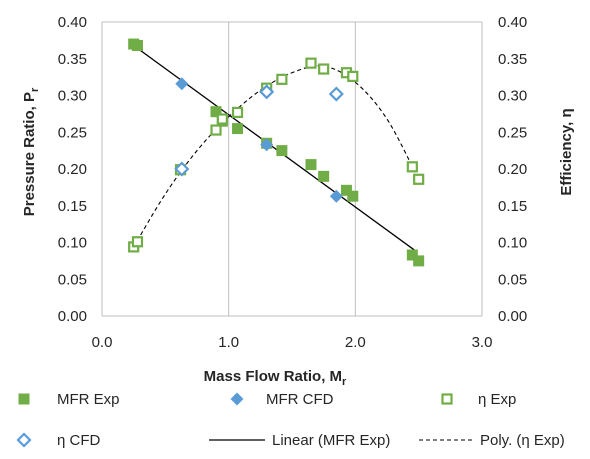 Image resolution: width=590 pixels, height=459 pixels. I want to click on y-right-tick-label: 0.35, so click(512, 59).